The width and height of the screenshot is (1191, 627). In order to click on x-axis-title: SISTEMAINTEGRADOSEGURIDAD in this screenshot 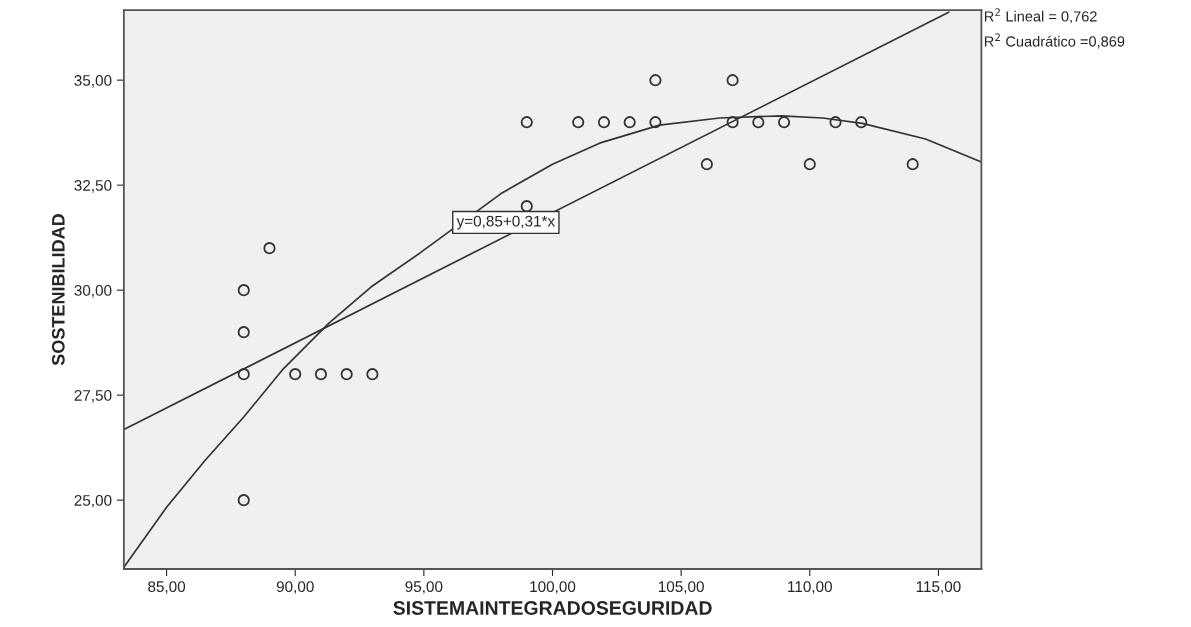, I will do `click(552, 608)`.